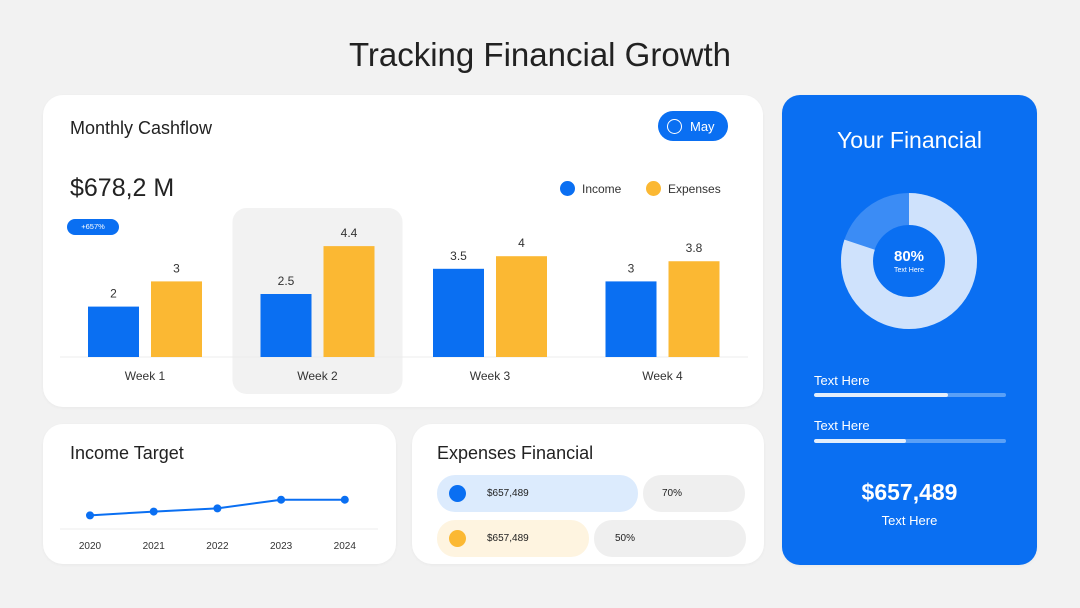 The width and height of the screenshot is (1080, 608). I want to click on data-label-income: 2.5, so click(286, 281).